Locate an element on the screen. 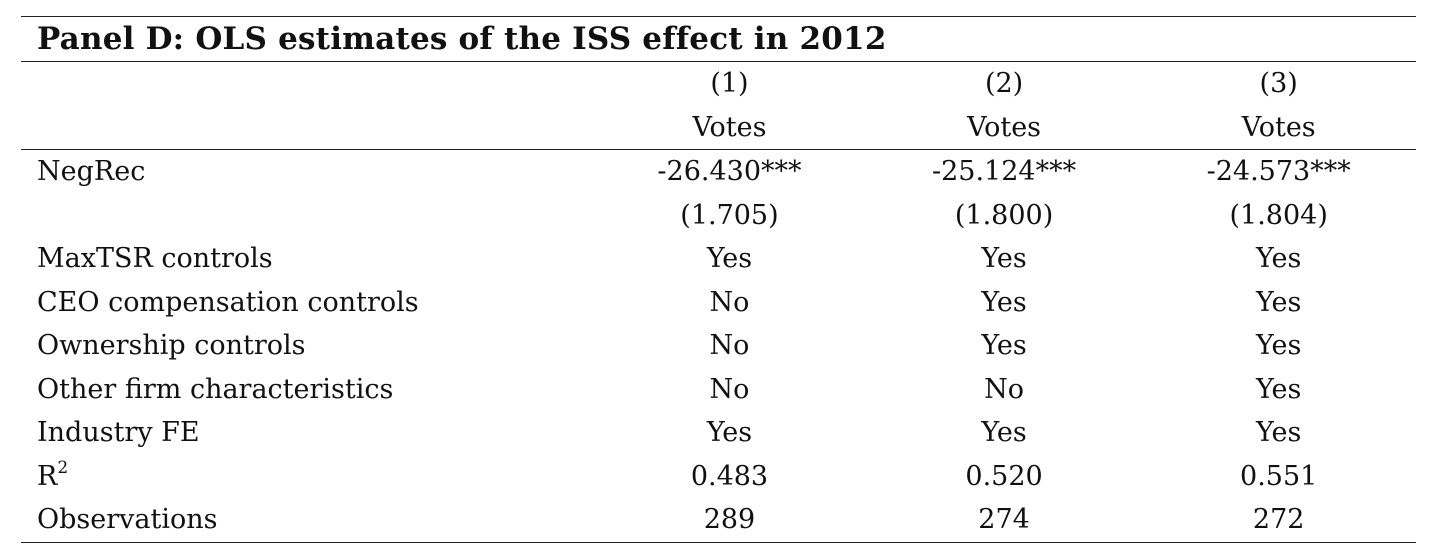  table-row: (1.705) (1.800) (1.804) is located at coordinates (718, 216).